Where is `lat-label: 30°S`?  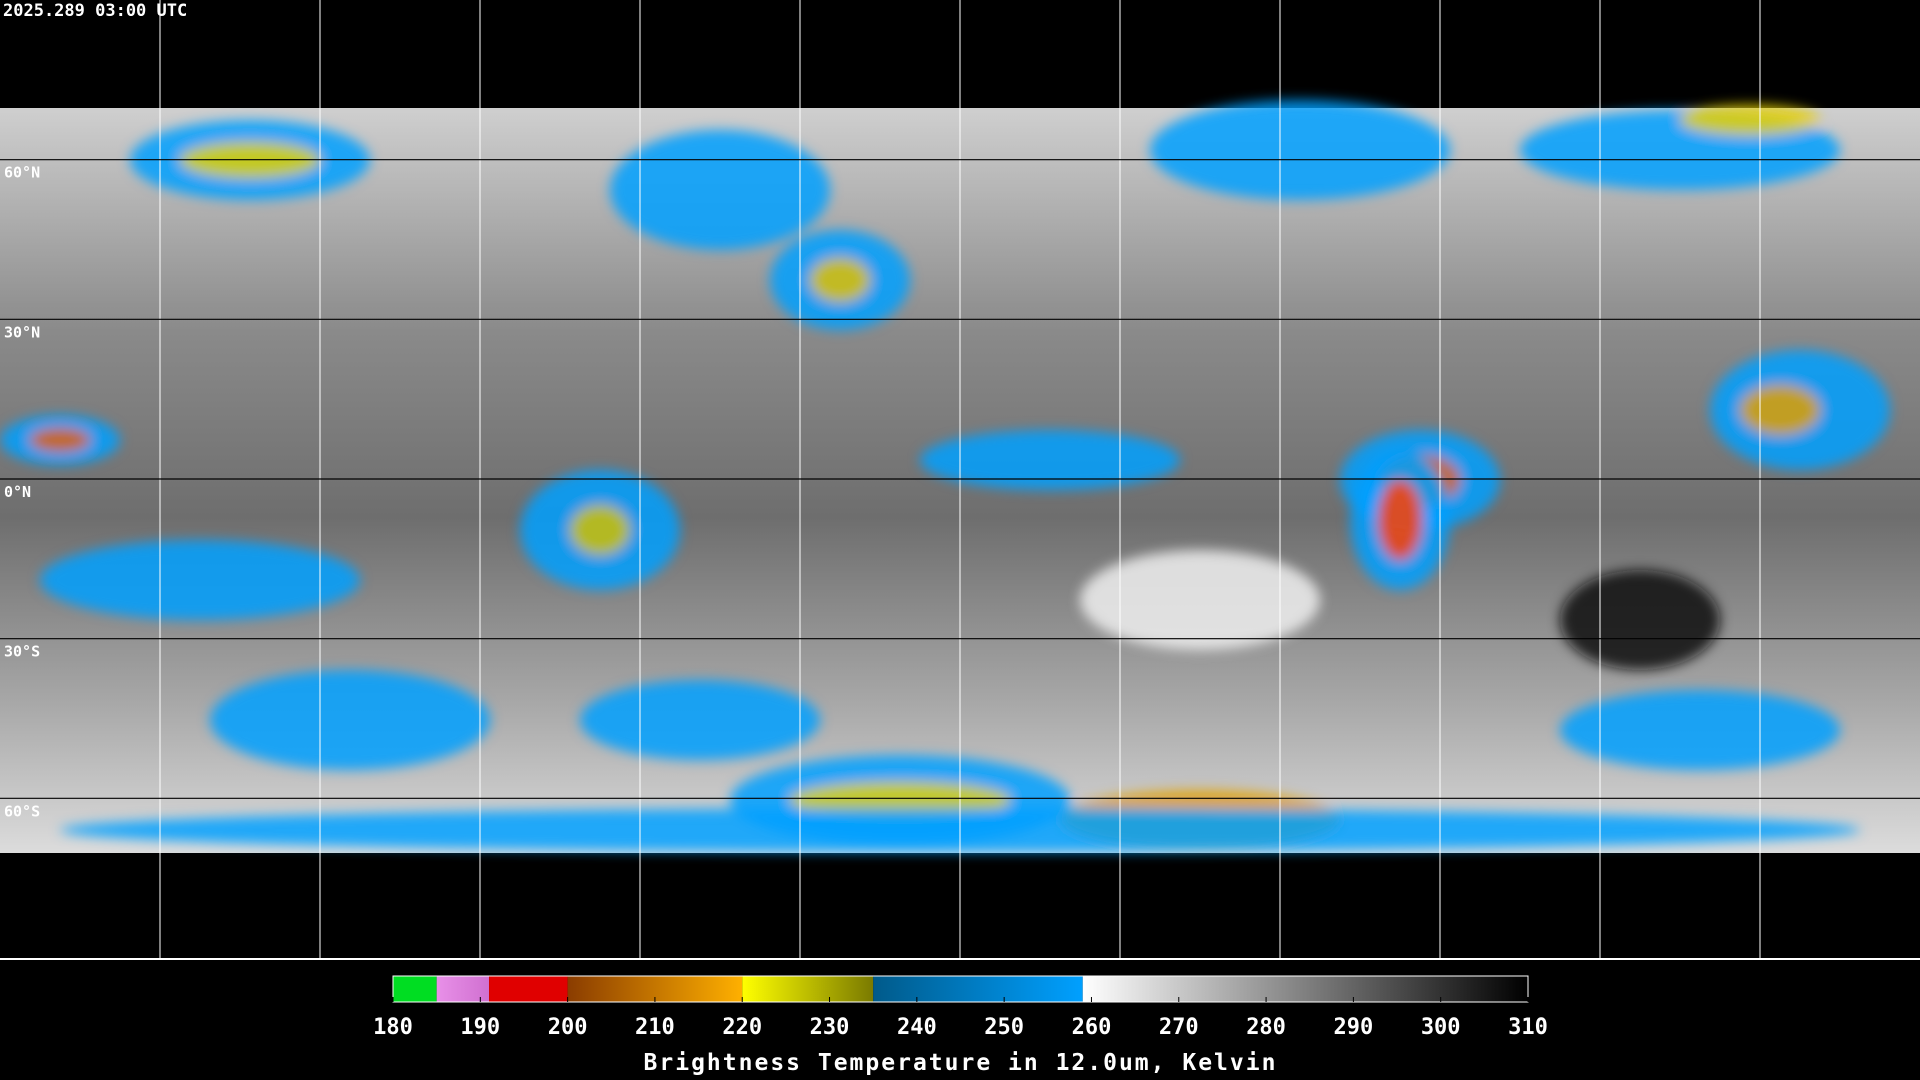
lat-label: 30°S is located at coordinates (22, 652).